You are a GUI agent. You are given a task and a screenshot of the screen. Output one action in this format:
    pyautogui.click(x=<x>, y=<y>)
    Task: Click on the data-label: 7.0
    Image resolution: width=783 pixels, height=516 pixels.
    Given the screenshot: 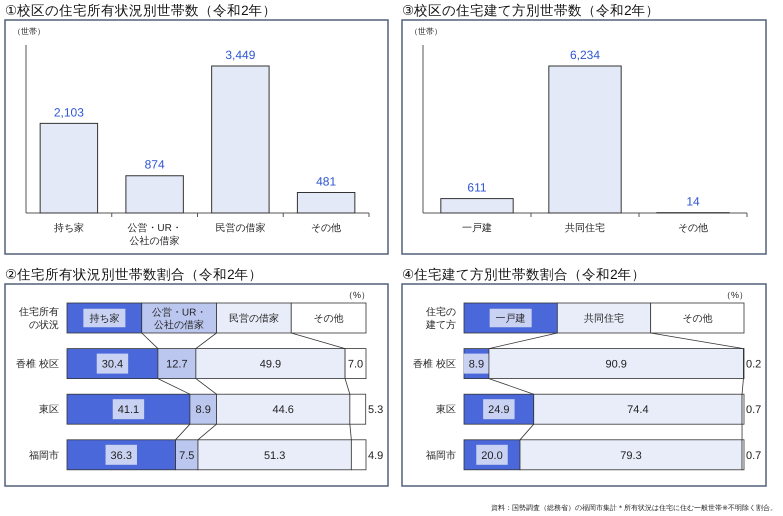 What is the action you would take?
    pyautogui.click(x=356, y=364)
    